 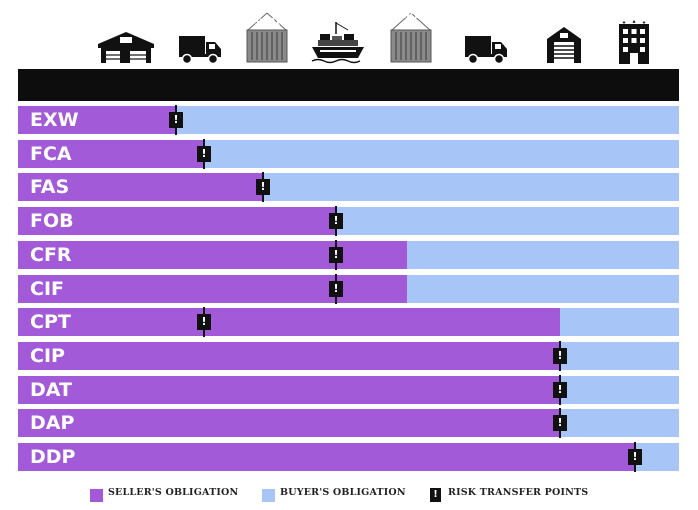 What do you see at coordinates (52, 423) in the screenshot?
I see `incoterm-label: DAP` at bounding box center [52, 423].